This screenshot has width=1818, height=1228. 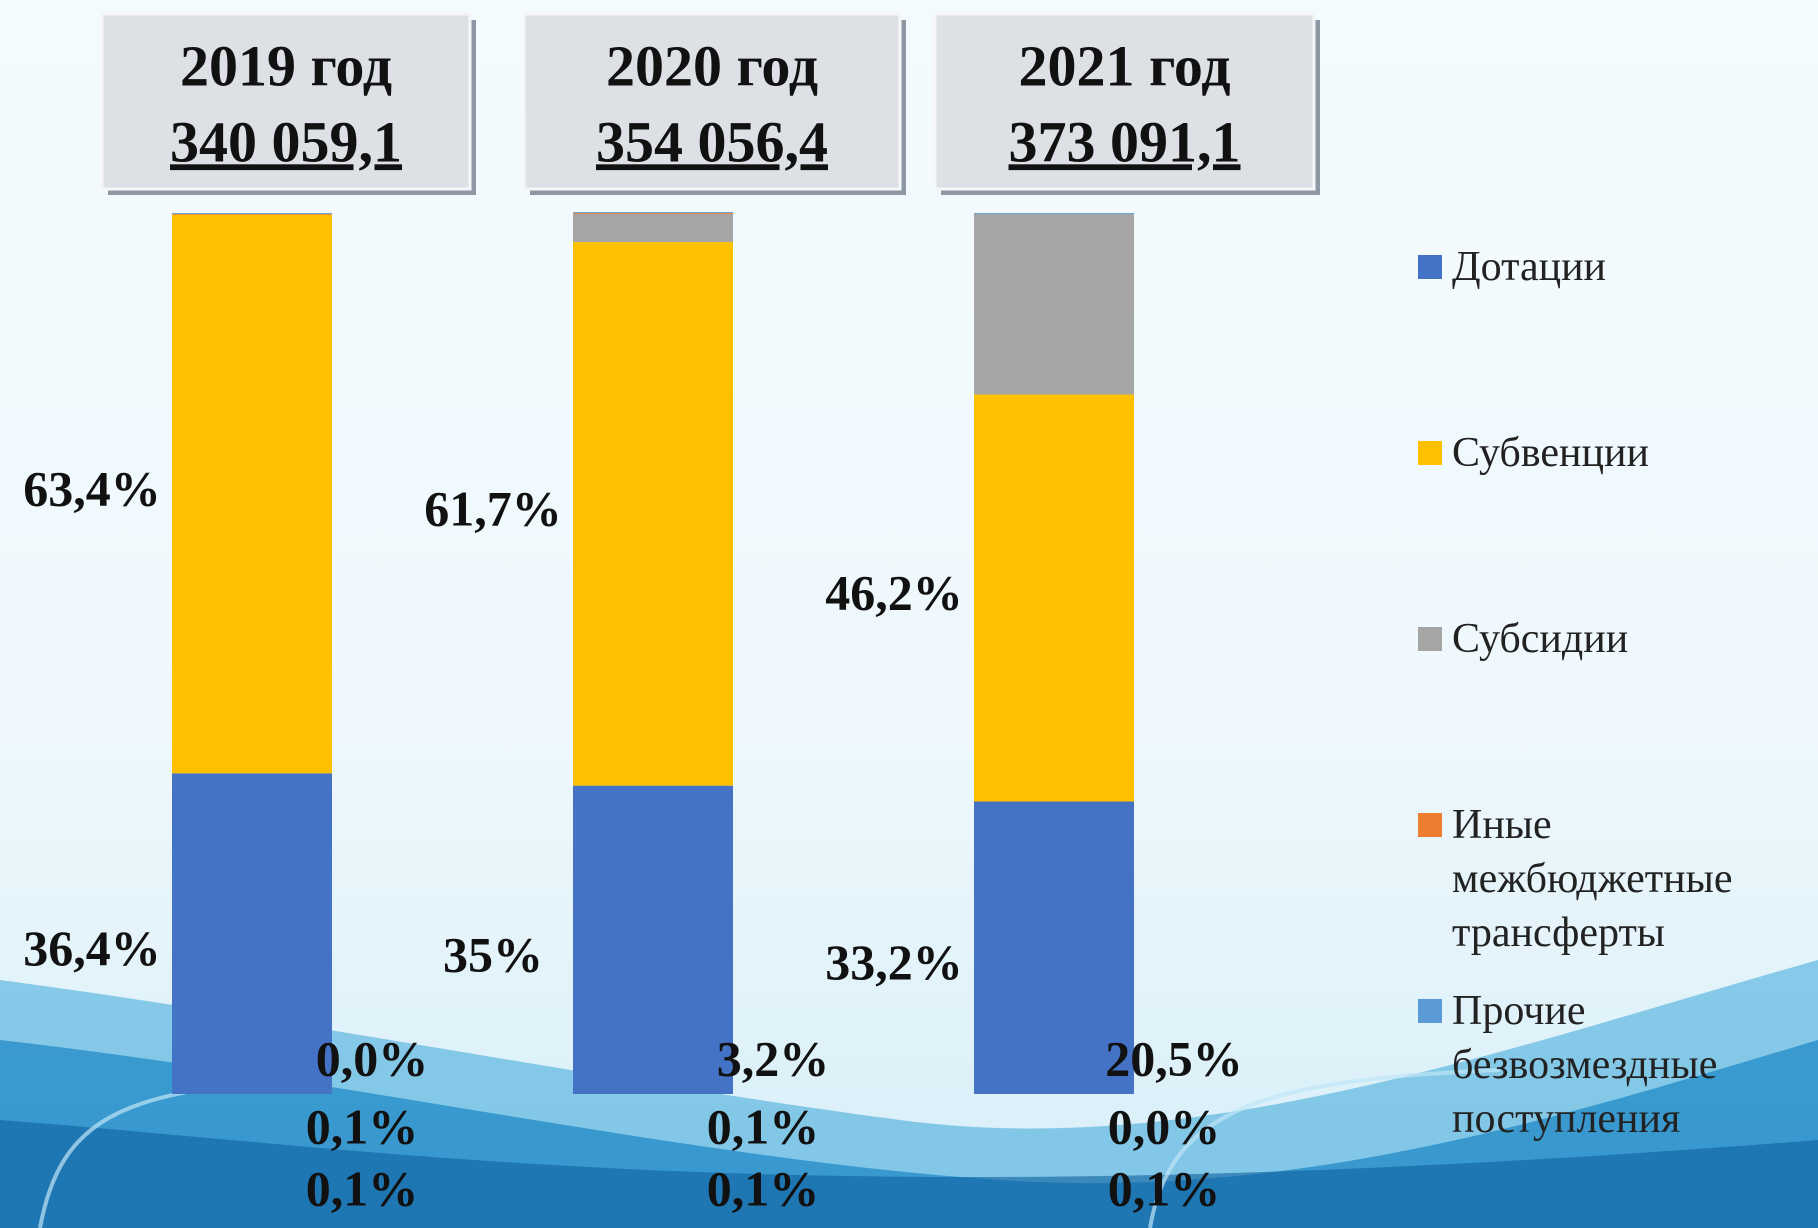 What do you see at coordinates (894, 962) in the screenshot?
I see `data-label: 33,2%` at bounding box center [894, 962].